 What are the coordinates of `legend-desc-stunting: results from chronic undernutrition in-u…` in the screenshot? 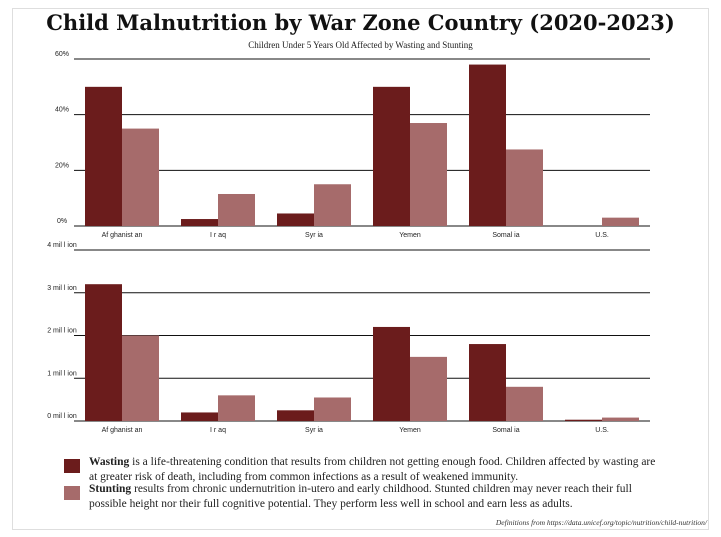 It's located at (360, 496).